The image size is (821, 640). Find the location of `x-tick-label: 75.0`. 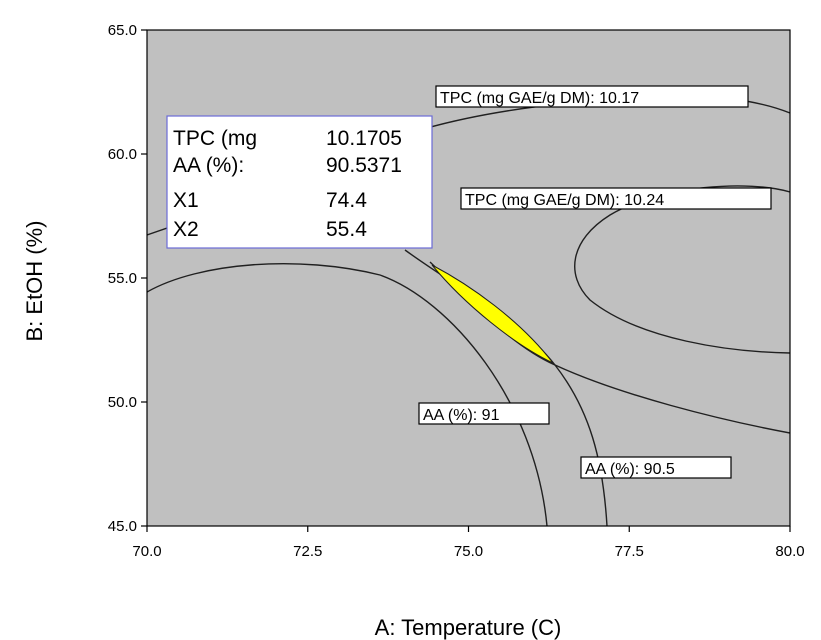

x-tick-label: 75.0 is located at coordinates (468, 551).